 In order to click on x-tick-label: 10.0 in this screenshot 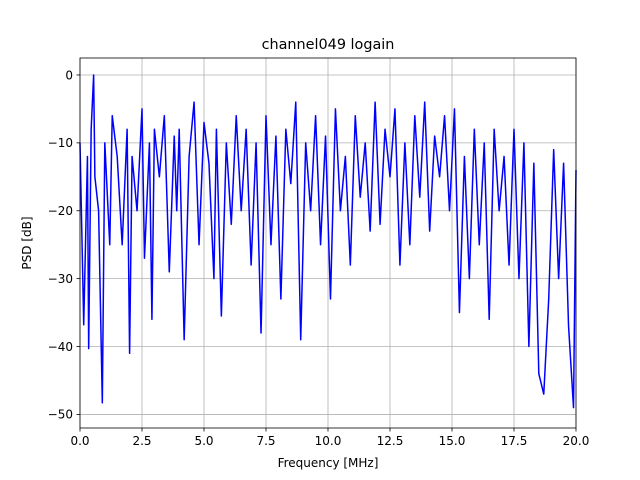, I will do `click(328, 441)`.